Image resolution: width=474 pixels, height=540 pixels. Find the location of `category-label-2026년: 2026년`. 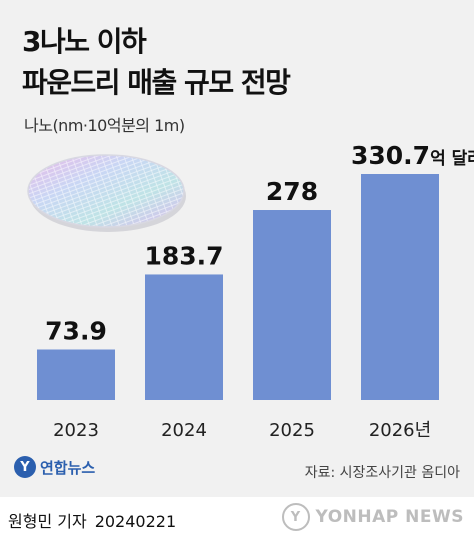

category-label-2026년: 2026년 is located at coordinates (400, 430).